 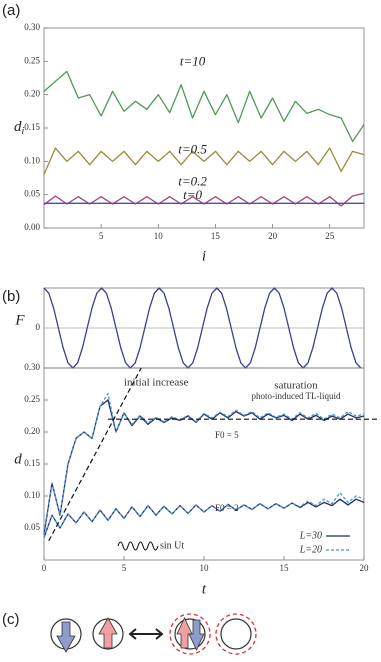 I want to click on x-tick-label: 0, so click(x=44, y=568).